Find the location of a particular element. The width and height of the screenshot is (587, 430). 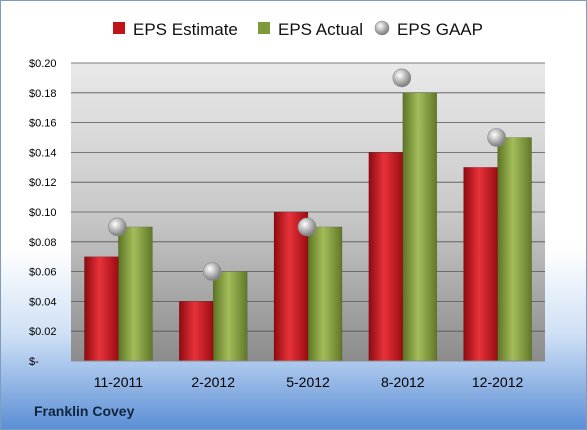

y-tick-label: $0.20 is located at coordinates (43, 64).